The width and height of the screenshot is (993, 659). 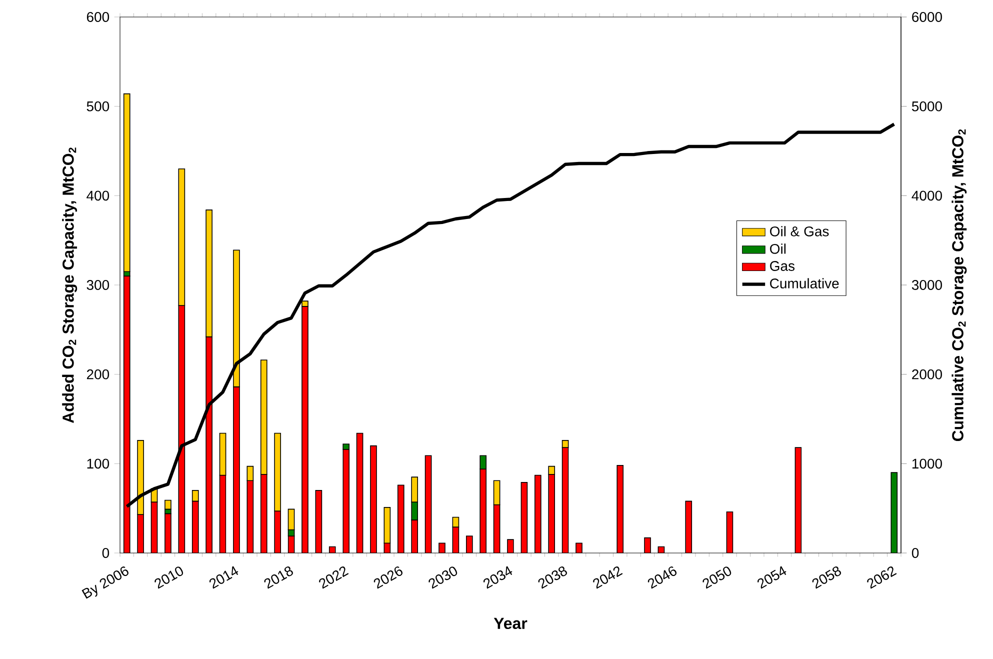 What do you see at coordinates (915, 553) in the screenshot?
I see `y2-tick-label: 0` at bounding box center [915, 553].